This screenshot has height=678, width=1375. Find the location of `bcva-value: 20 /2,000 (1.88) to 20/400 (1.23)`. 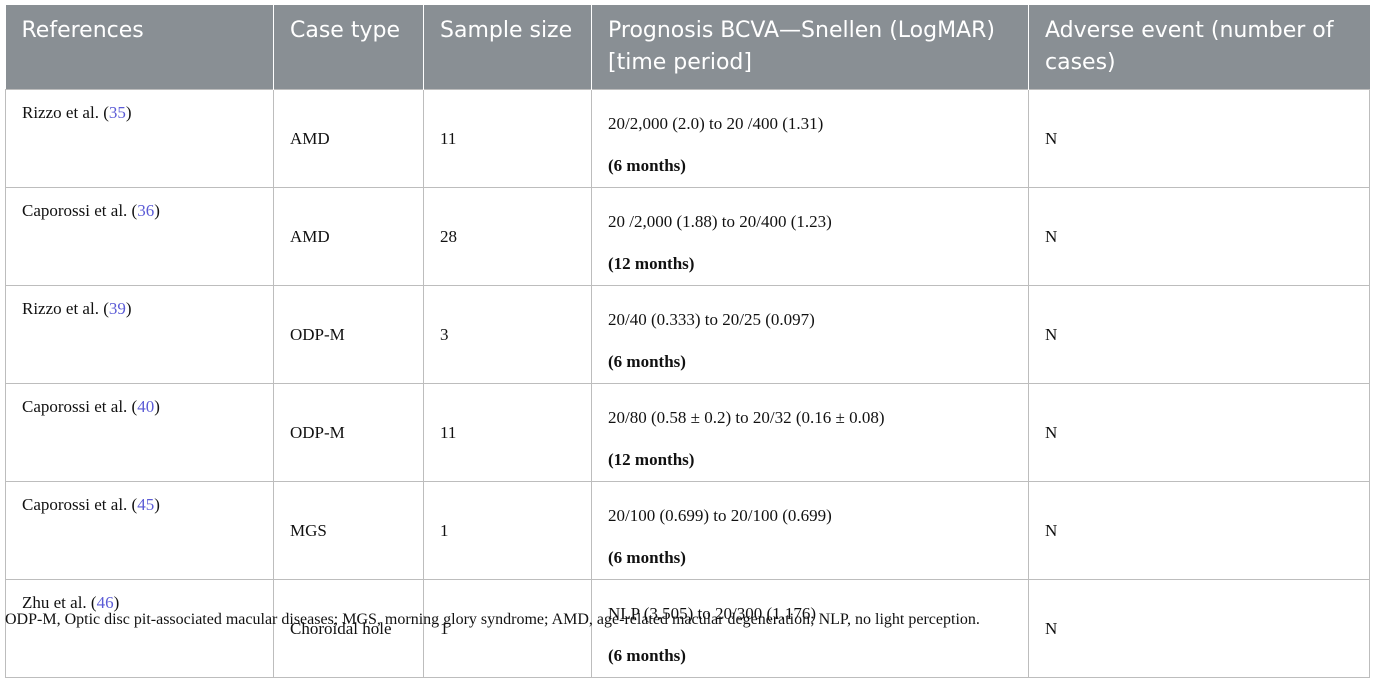

bcva-value: 20 /2,000 (1.88) to 20/400 (1.23) is located at coordinates (720, 221).